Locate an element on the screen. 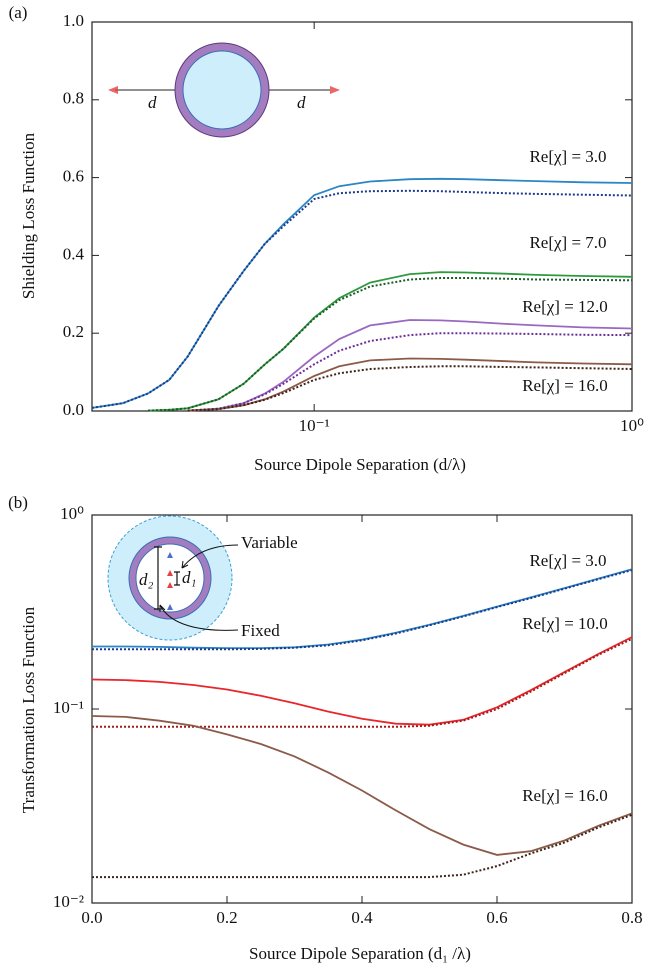 The height and width of the screenshot is (971, 651). inset-label: Variable is located at coordinates (269, 542).